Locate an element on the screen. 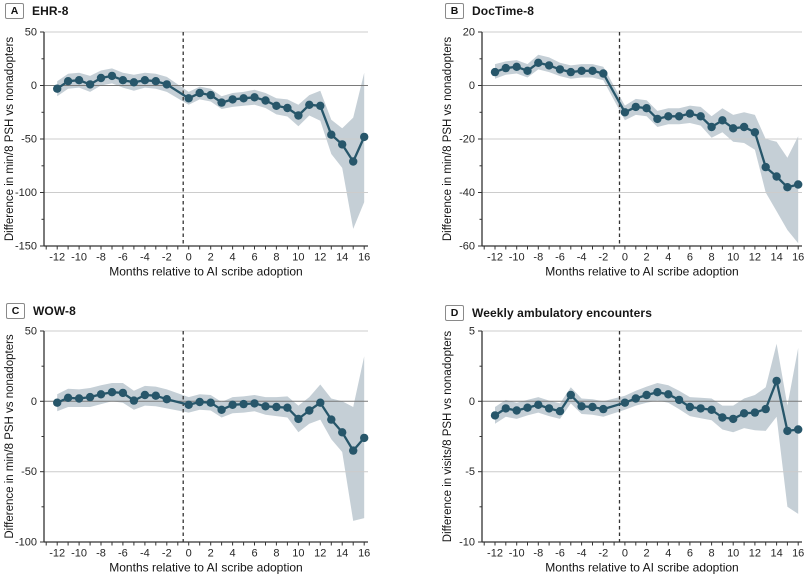  panel-title-row: B DocTime-8 is located at coordinates (489, 11).